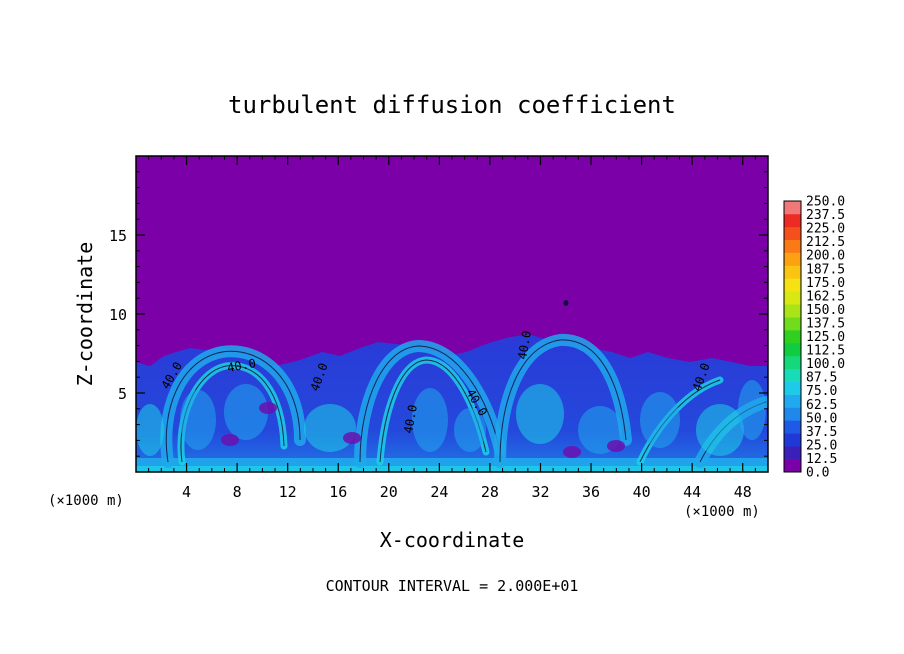 The height and width of the screenshot is (654, 904). I want to click on colorbar-label: 125.0, so click(825, 337).